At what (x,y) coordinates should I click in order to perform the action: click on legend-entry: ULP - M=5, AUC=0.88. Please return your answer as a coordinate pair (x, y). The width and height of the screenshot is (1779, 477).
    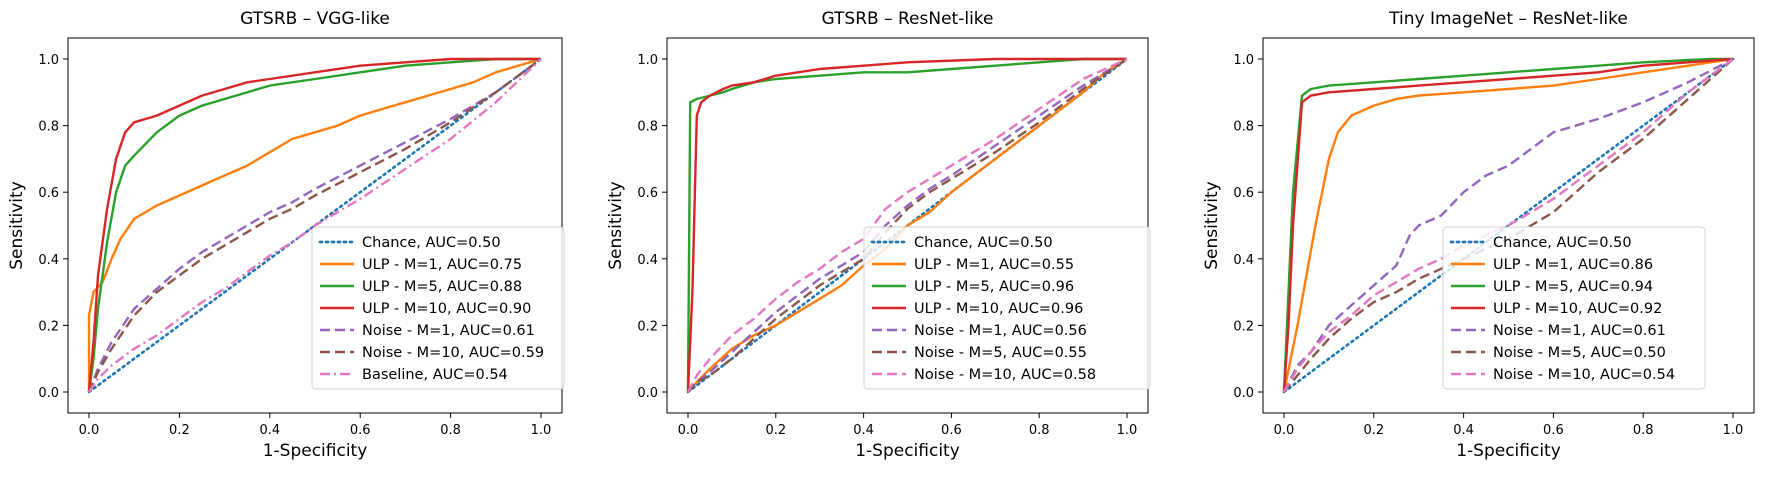
    Looking at the image, I should click on (442, 287).